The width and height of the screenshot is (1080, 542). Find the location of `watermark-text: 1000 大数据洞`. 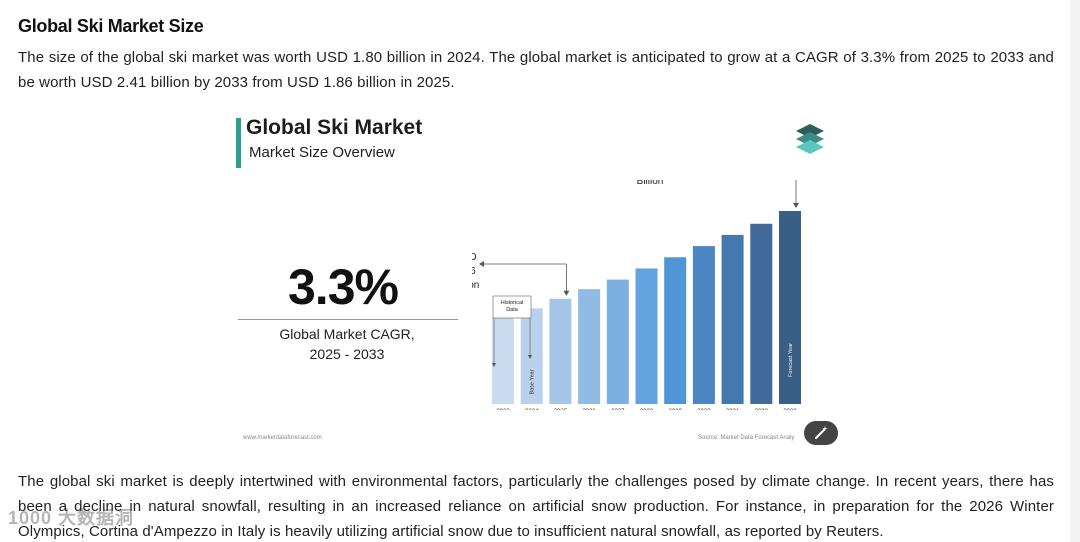

watermark-text: 1000 大数据洞 is located at coordinates (71, 518).